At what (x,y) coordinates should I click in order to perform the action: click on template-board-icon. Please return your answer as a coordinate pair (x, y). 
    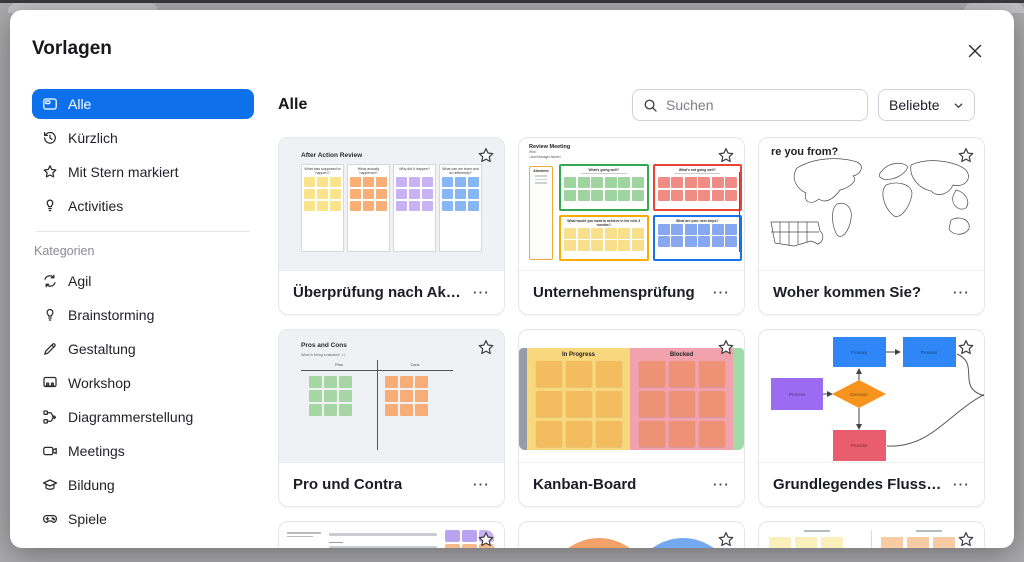
    Looking at the image, I should click on (50, 104).